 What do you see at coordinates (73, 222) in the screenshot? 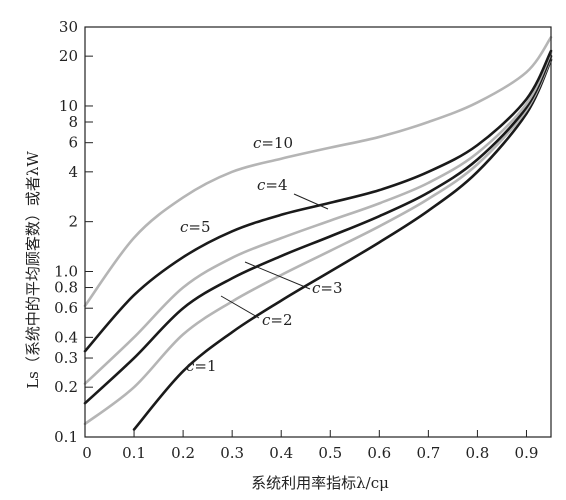
I see `y-tick-label: 2` at bounding box center [73, 222].